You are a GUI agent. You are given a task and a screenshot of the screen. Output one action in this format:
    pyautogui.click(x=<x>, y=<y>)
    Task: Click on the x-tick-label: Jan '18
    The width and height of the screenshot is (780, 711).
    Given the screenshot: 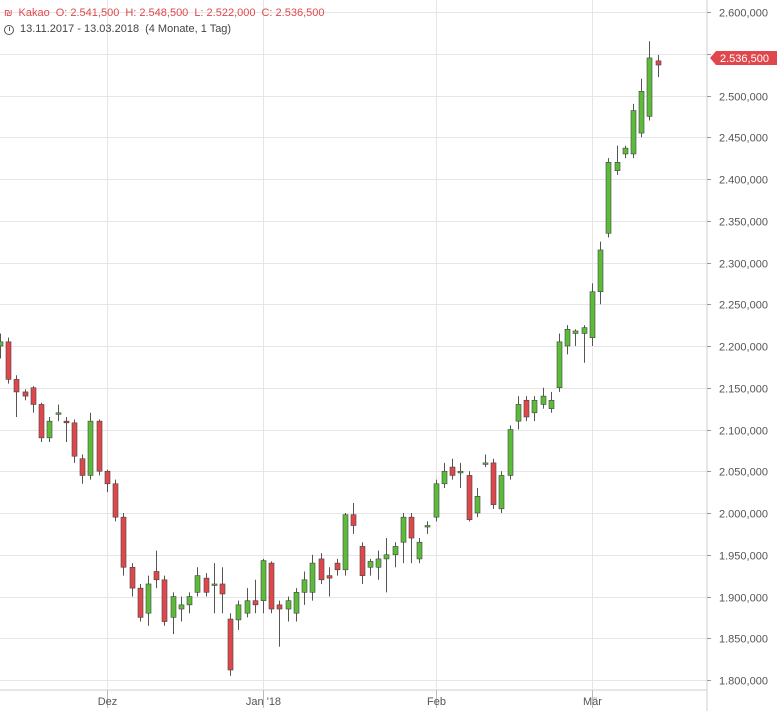 What is the action you would take?
    pyautogui.click(x=263, y=702)
    